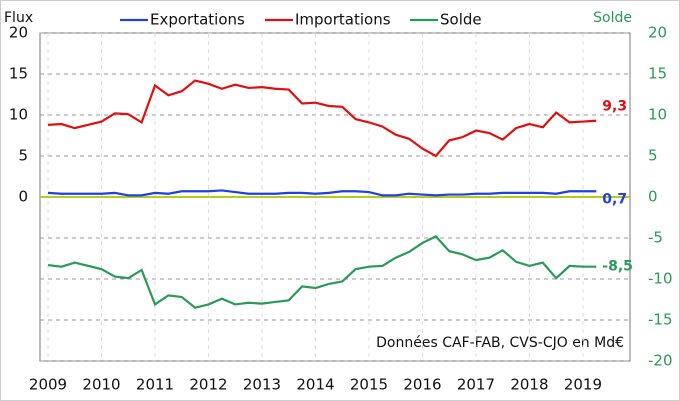 The width and height of the screenshot is (680, 401). Describe the element at coordinates (343, 20) in the screenshot. I see `legend-label: Importations` at that location.